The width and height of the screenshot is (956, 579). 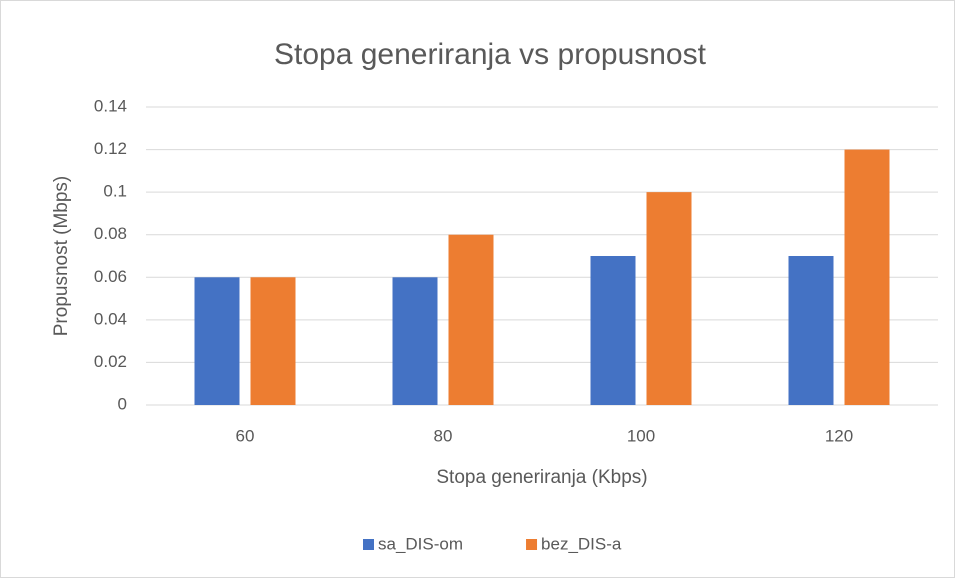 What do you see at coordinates (490, 54) in the screenshot?
I see `chart-title: Stopa generiranja vs propusnost` at bounding box center [490, 54].